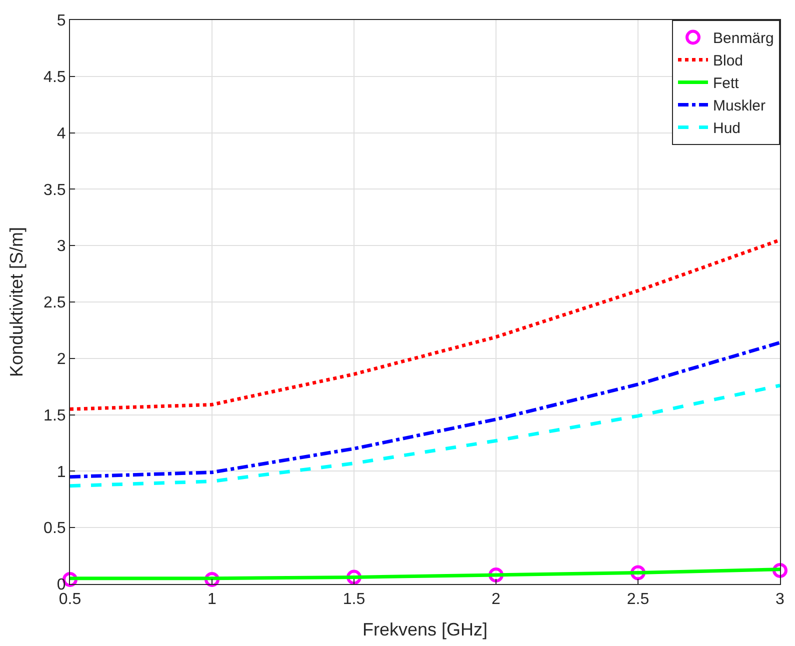 The height and width of the screenshot is (646, 795). Describe the element at coordinates (61, 21) in the screenshot. I see `y-tick-label: 5` at that location.